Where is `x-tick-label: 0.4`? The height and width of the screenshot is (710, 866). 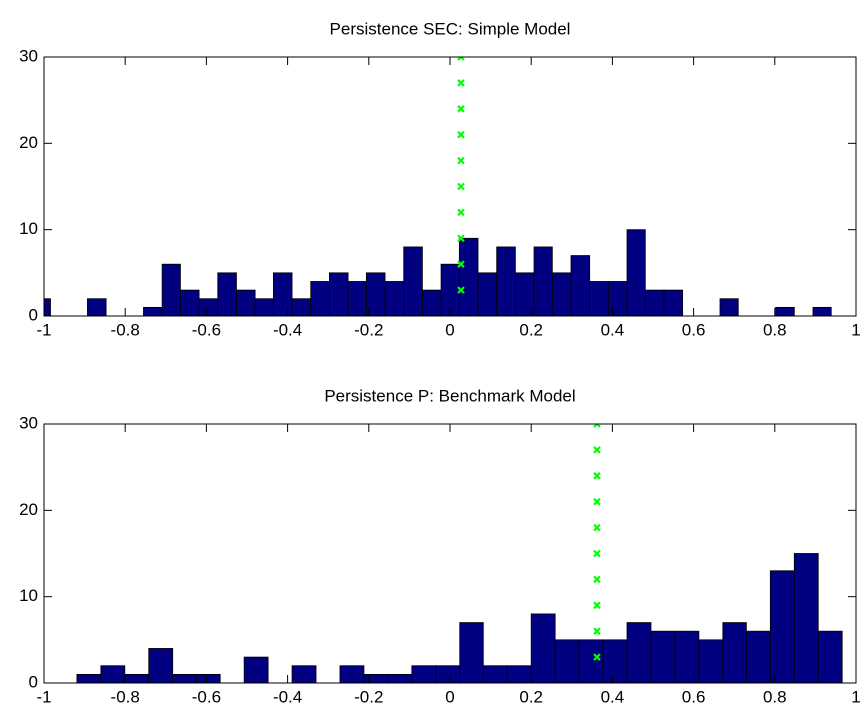 x-tick-label: 0.4 is located at coordinates (613, 329).